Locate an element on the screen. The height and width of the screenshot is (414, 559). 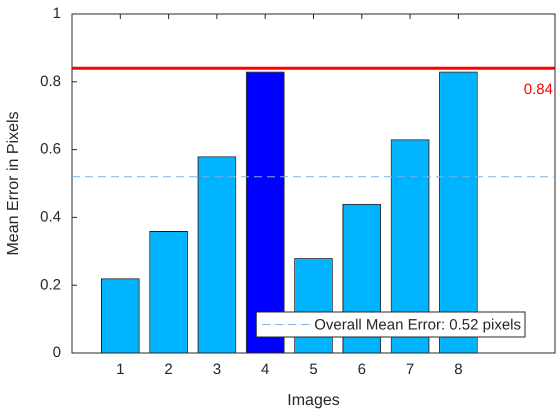
x-tick-label: 3 is located at coordinates (217, 369).